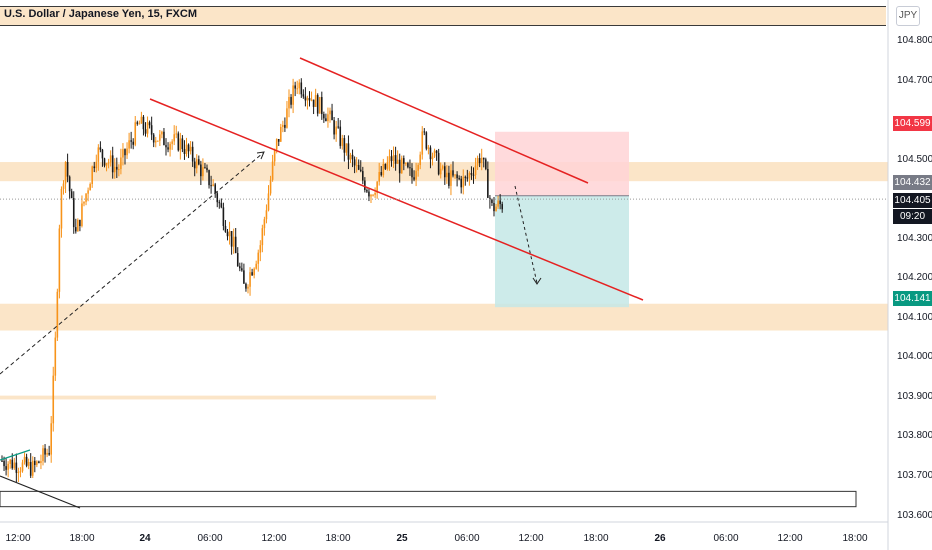 The width and height of the screenshot is (932, 550). Describe the element at coordinates (444, 317) in the screenshot. I see `zone` at that location.